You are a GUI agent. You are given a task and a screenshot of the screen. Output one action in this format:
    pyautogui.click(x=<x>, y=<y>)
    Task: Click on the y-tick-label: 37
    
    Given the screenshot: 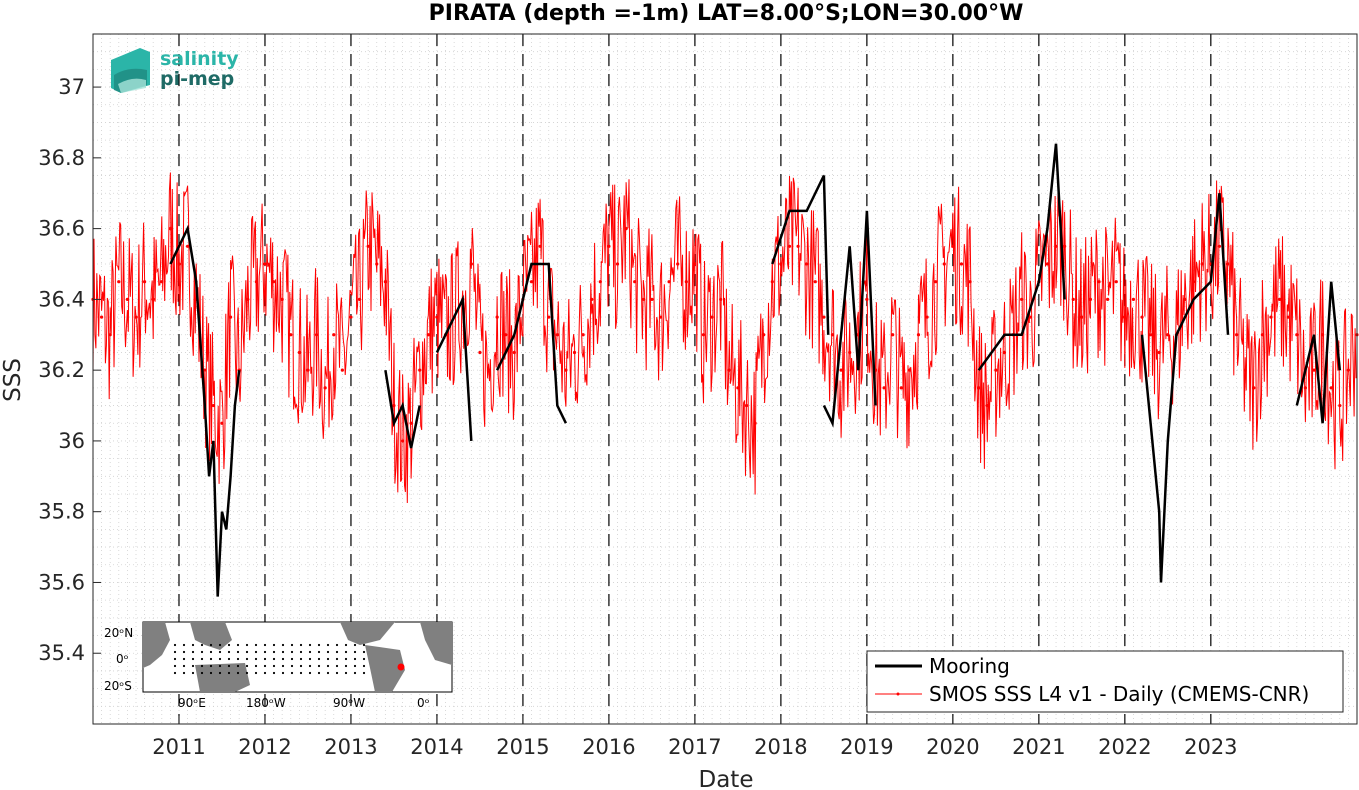 What is the action you would take?
    pyautogui.click(x=71, y=87)
    